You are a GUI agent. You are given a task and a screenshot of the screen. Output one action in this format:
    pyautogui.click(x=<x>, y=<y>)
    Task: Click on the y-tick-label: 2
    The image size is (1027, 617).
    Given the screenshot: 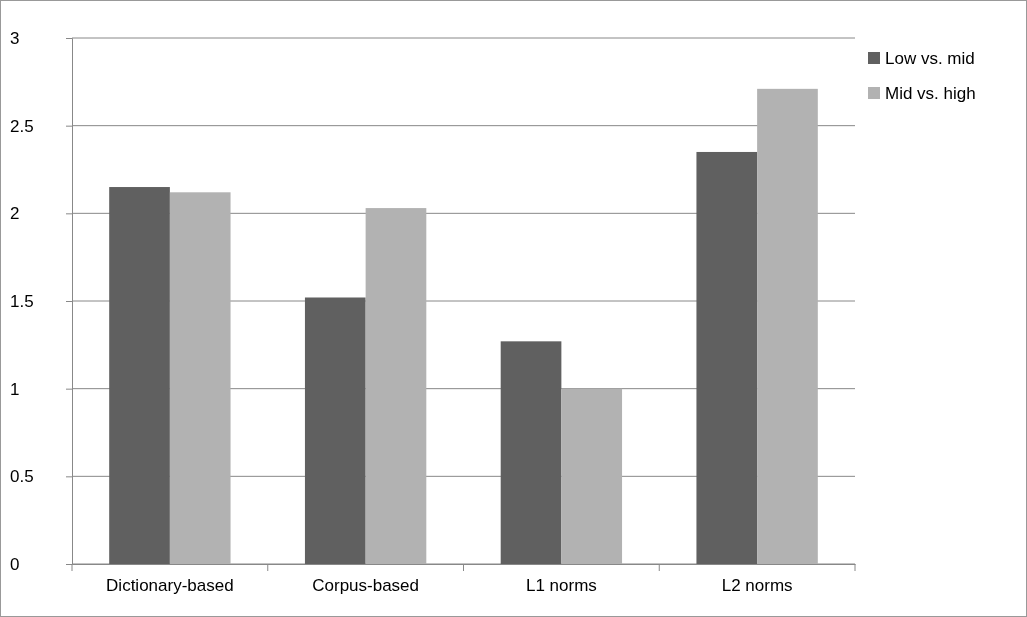 What is the action you would take?
    pyautogui.click(x=15, y=214)
    